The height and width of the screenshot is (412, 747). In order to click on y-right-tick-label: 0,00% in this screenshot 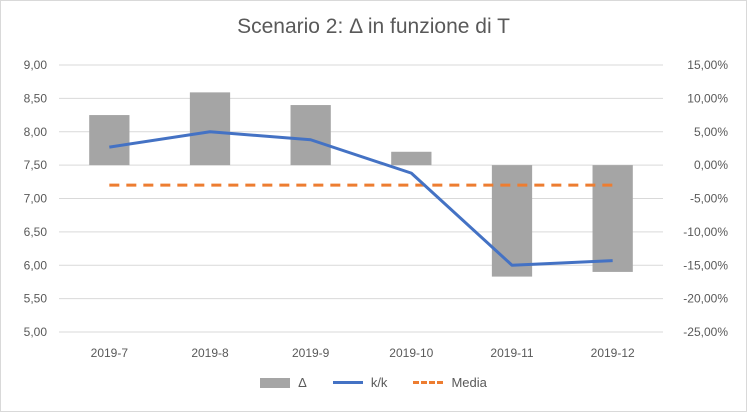, I will do `click(711, 165)`.